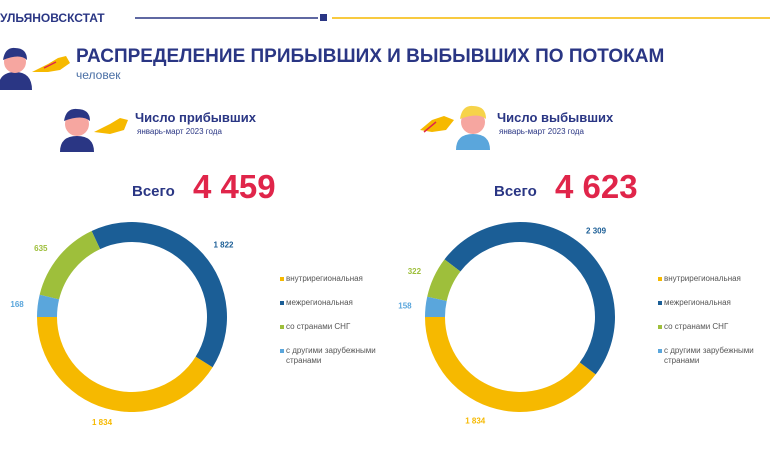 Image resolution: width=770 pixels, height=462 pixels. I want to click on data-label: 322, so click(415, 271).